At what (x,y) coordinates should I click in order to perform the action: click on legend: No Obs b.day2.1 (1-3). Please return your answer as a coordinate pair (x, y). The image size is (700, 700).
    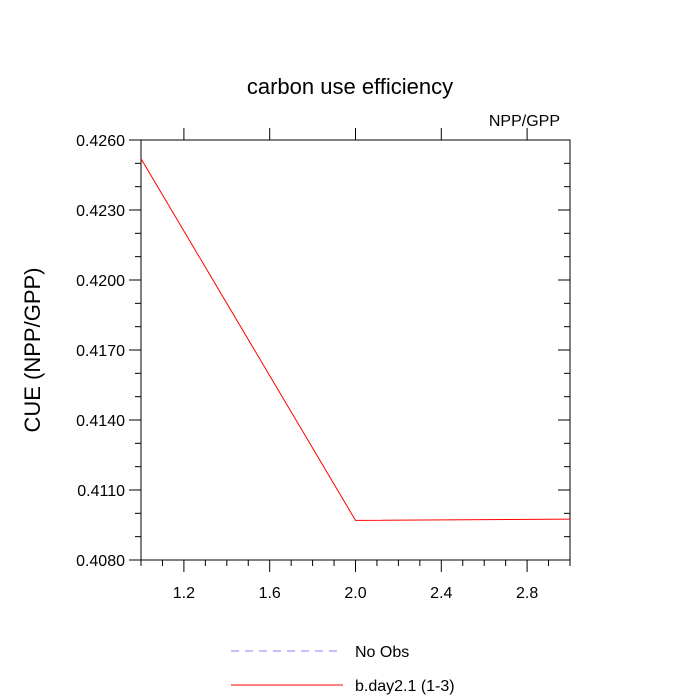
    Looking at the image, I should click on (343, 669).